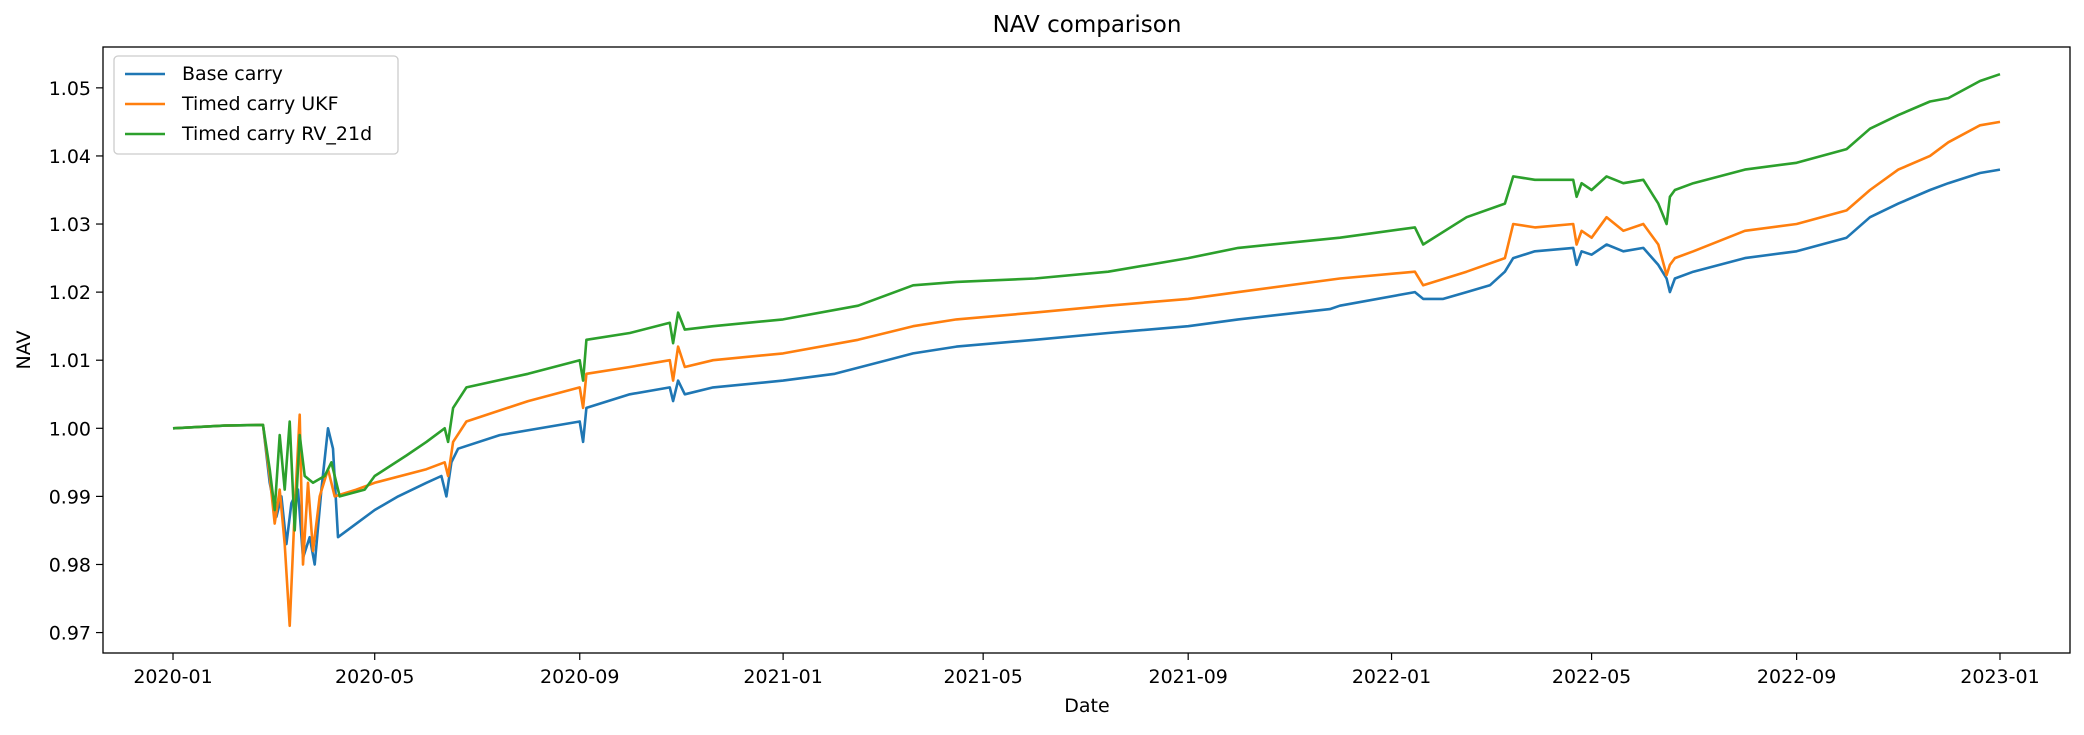 This screenshot has height=735, width=2084. What do you see at coordinates (1187, 677) in the screenshot?
I see `x-tick-label: 2021-09` at bounding box center [1187, 677].